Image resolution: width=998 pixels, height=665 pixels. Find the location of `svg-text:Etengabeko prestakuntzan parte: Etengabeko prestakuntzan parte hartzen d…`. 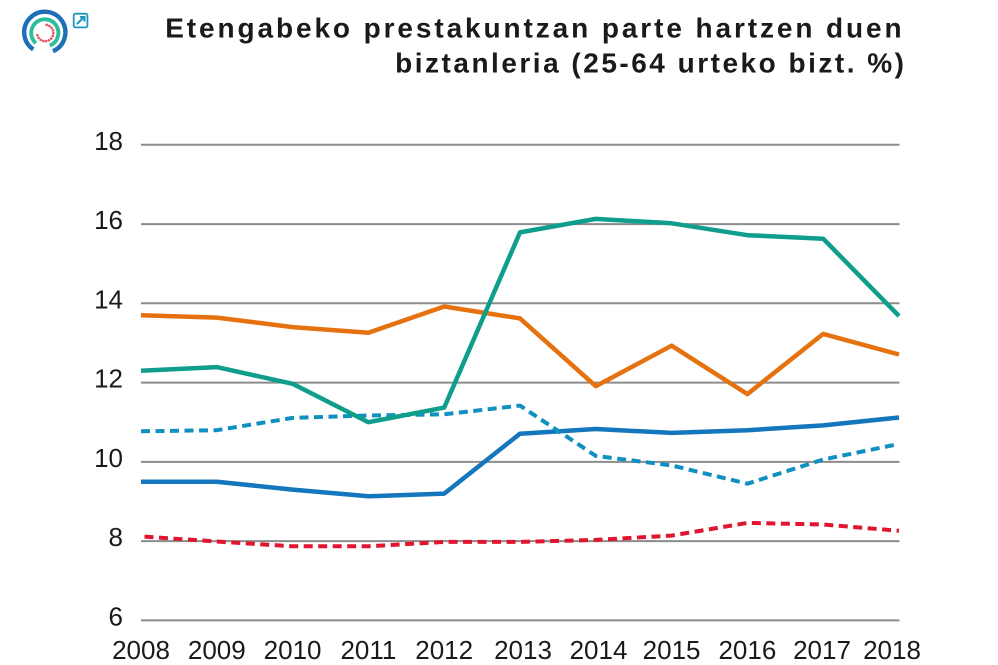

svg-text:Etengabeko prestakuntzan parte: Etengabeko prestakuntzan parte hartzen d… is located at coordinates (534, 28).